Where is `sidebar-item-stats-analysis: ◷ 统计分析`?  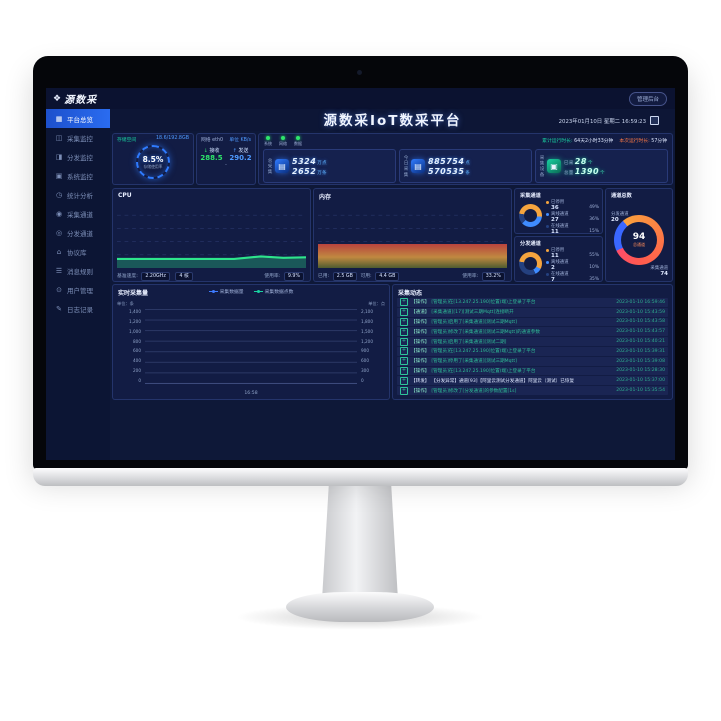
sidebar-item-stats-analysis: ◷ 统计分析 is located at coordinates (74, 195).